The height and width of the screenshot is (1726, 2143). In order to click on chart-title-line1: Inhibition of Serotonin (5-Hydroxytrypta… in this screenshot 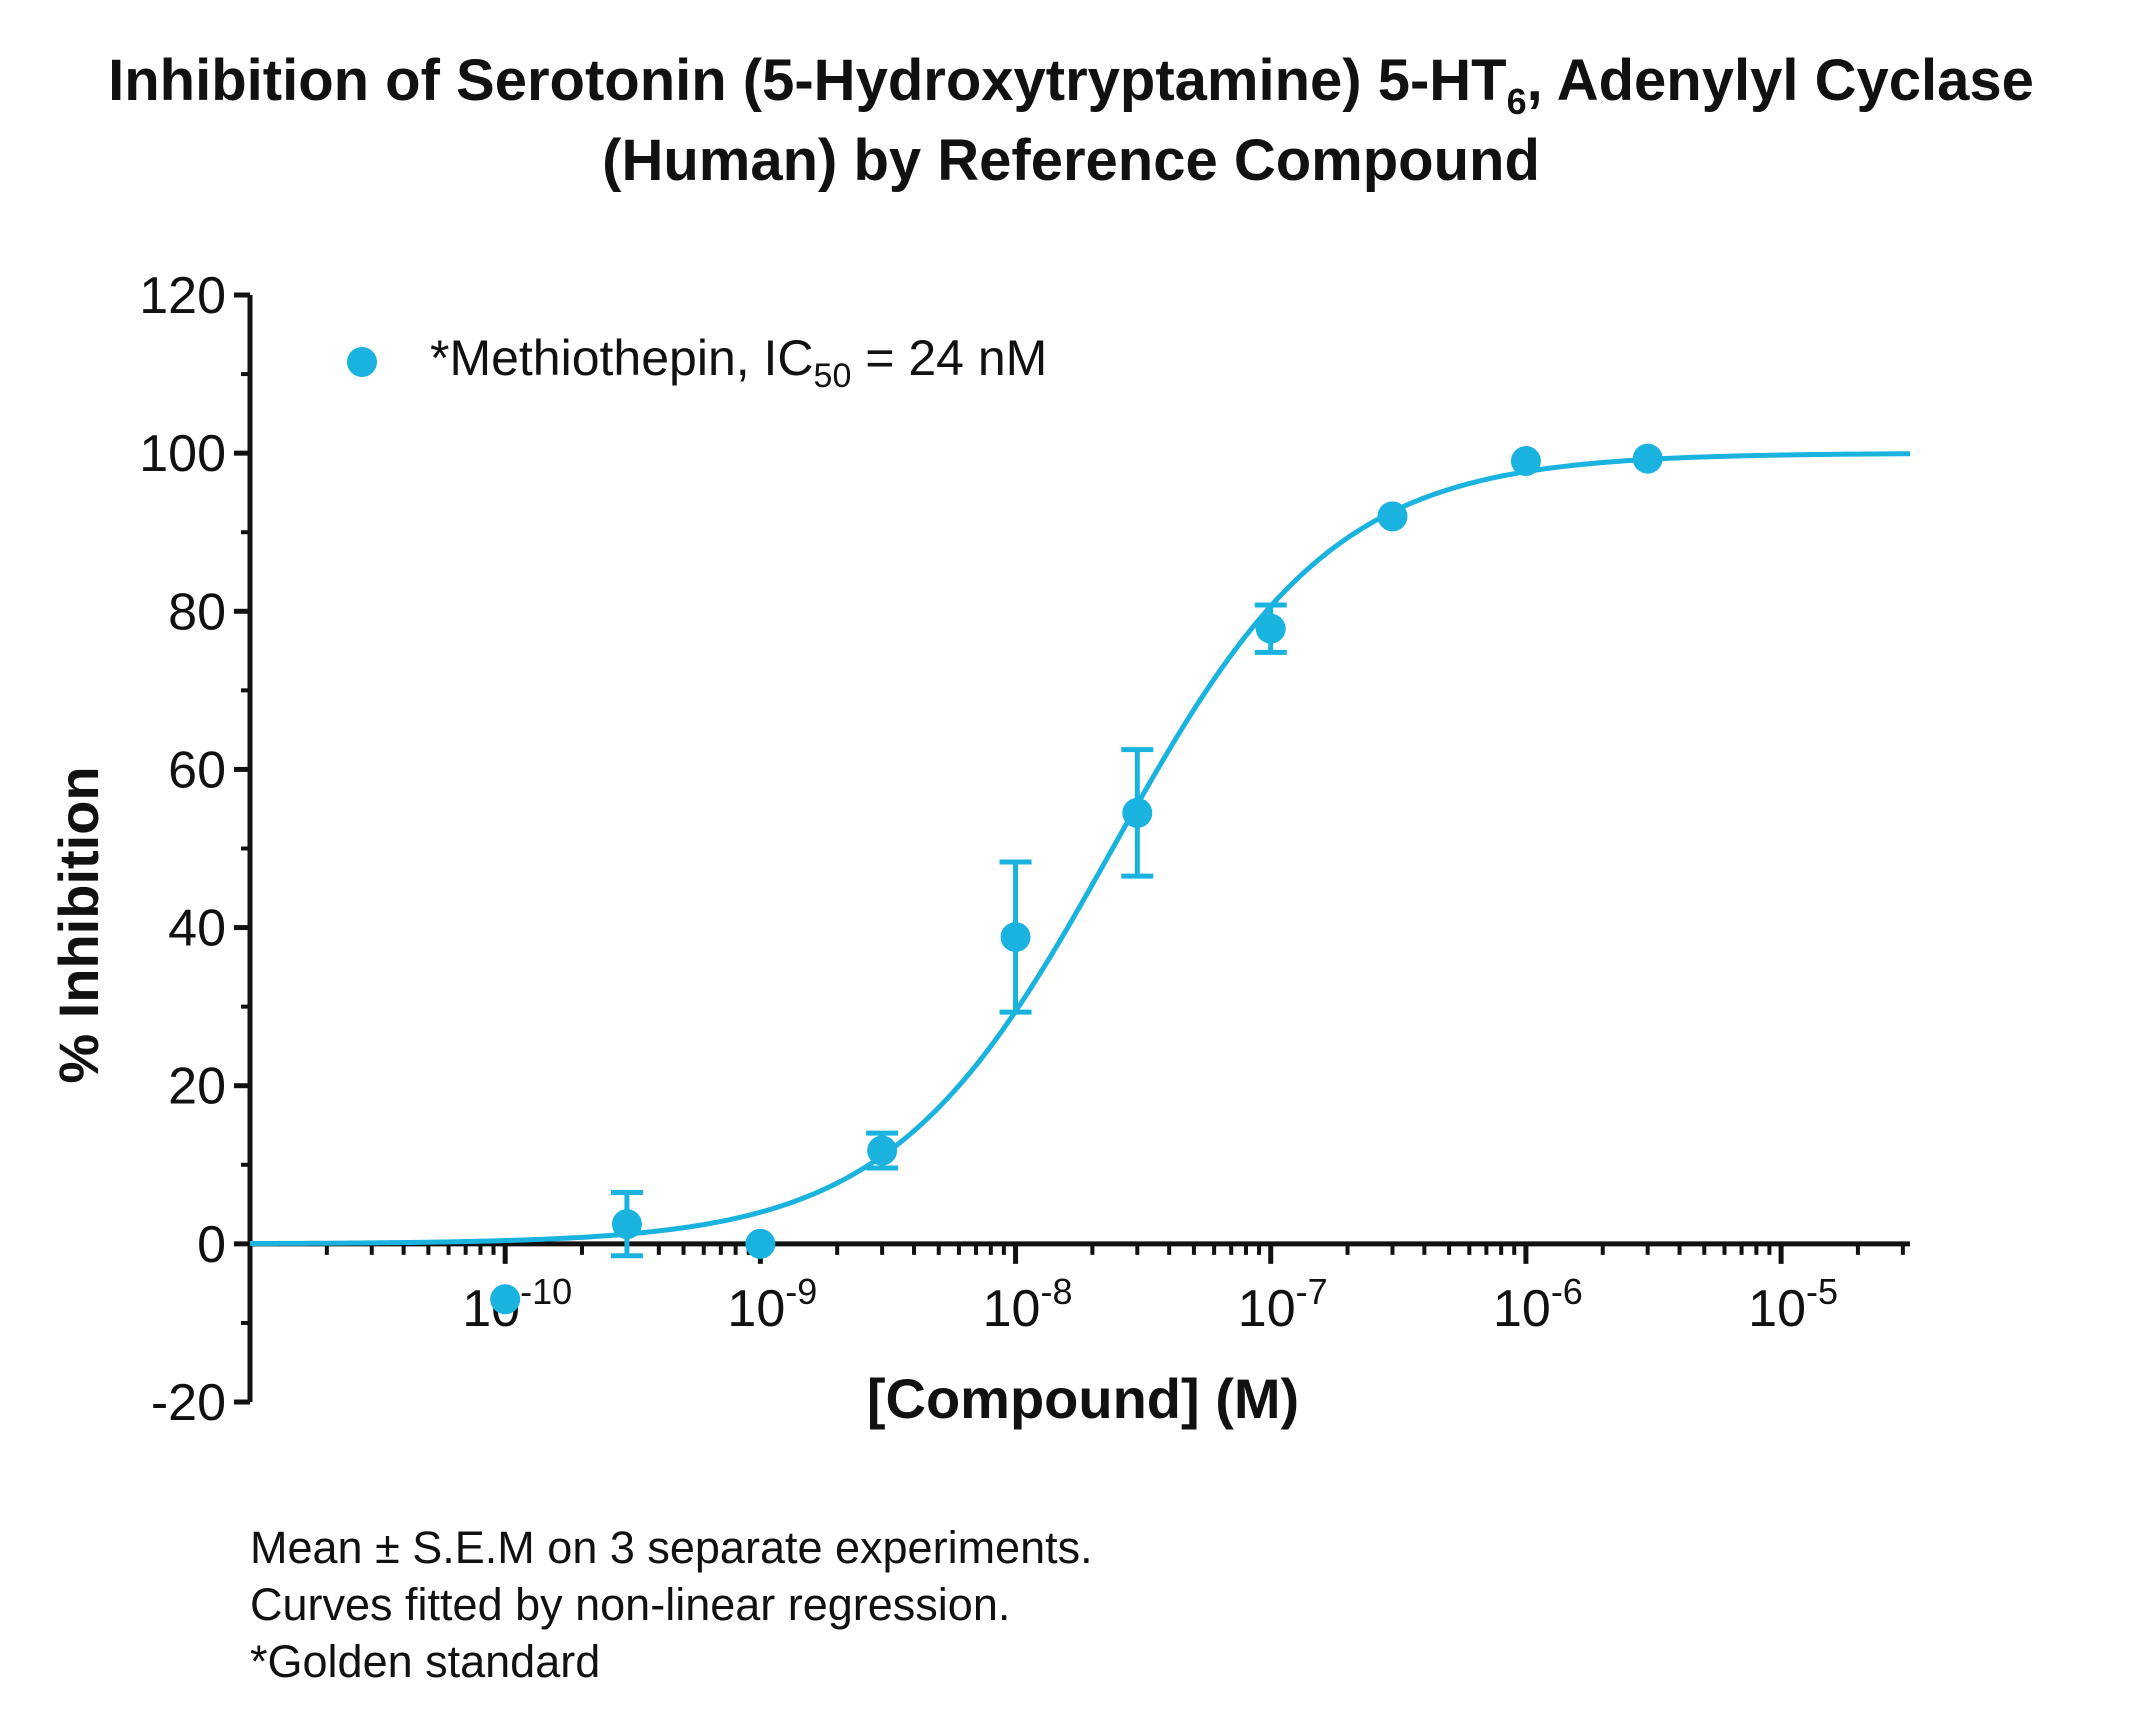, I will do `click(1071, 85)`.